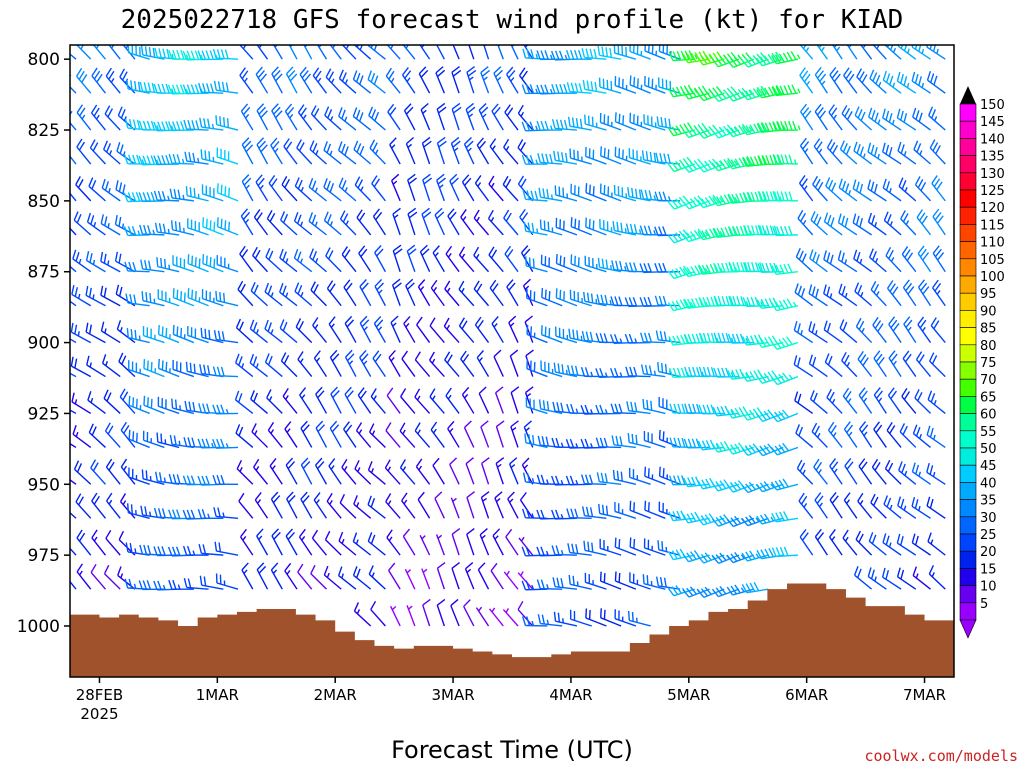  What do you see at coordinates (44, 60) in the screenshot?
I see `y-tick-label: 800` at bounding box center [44, 60].